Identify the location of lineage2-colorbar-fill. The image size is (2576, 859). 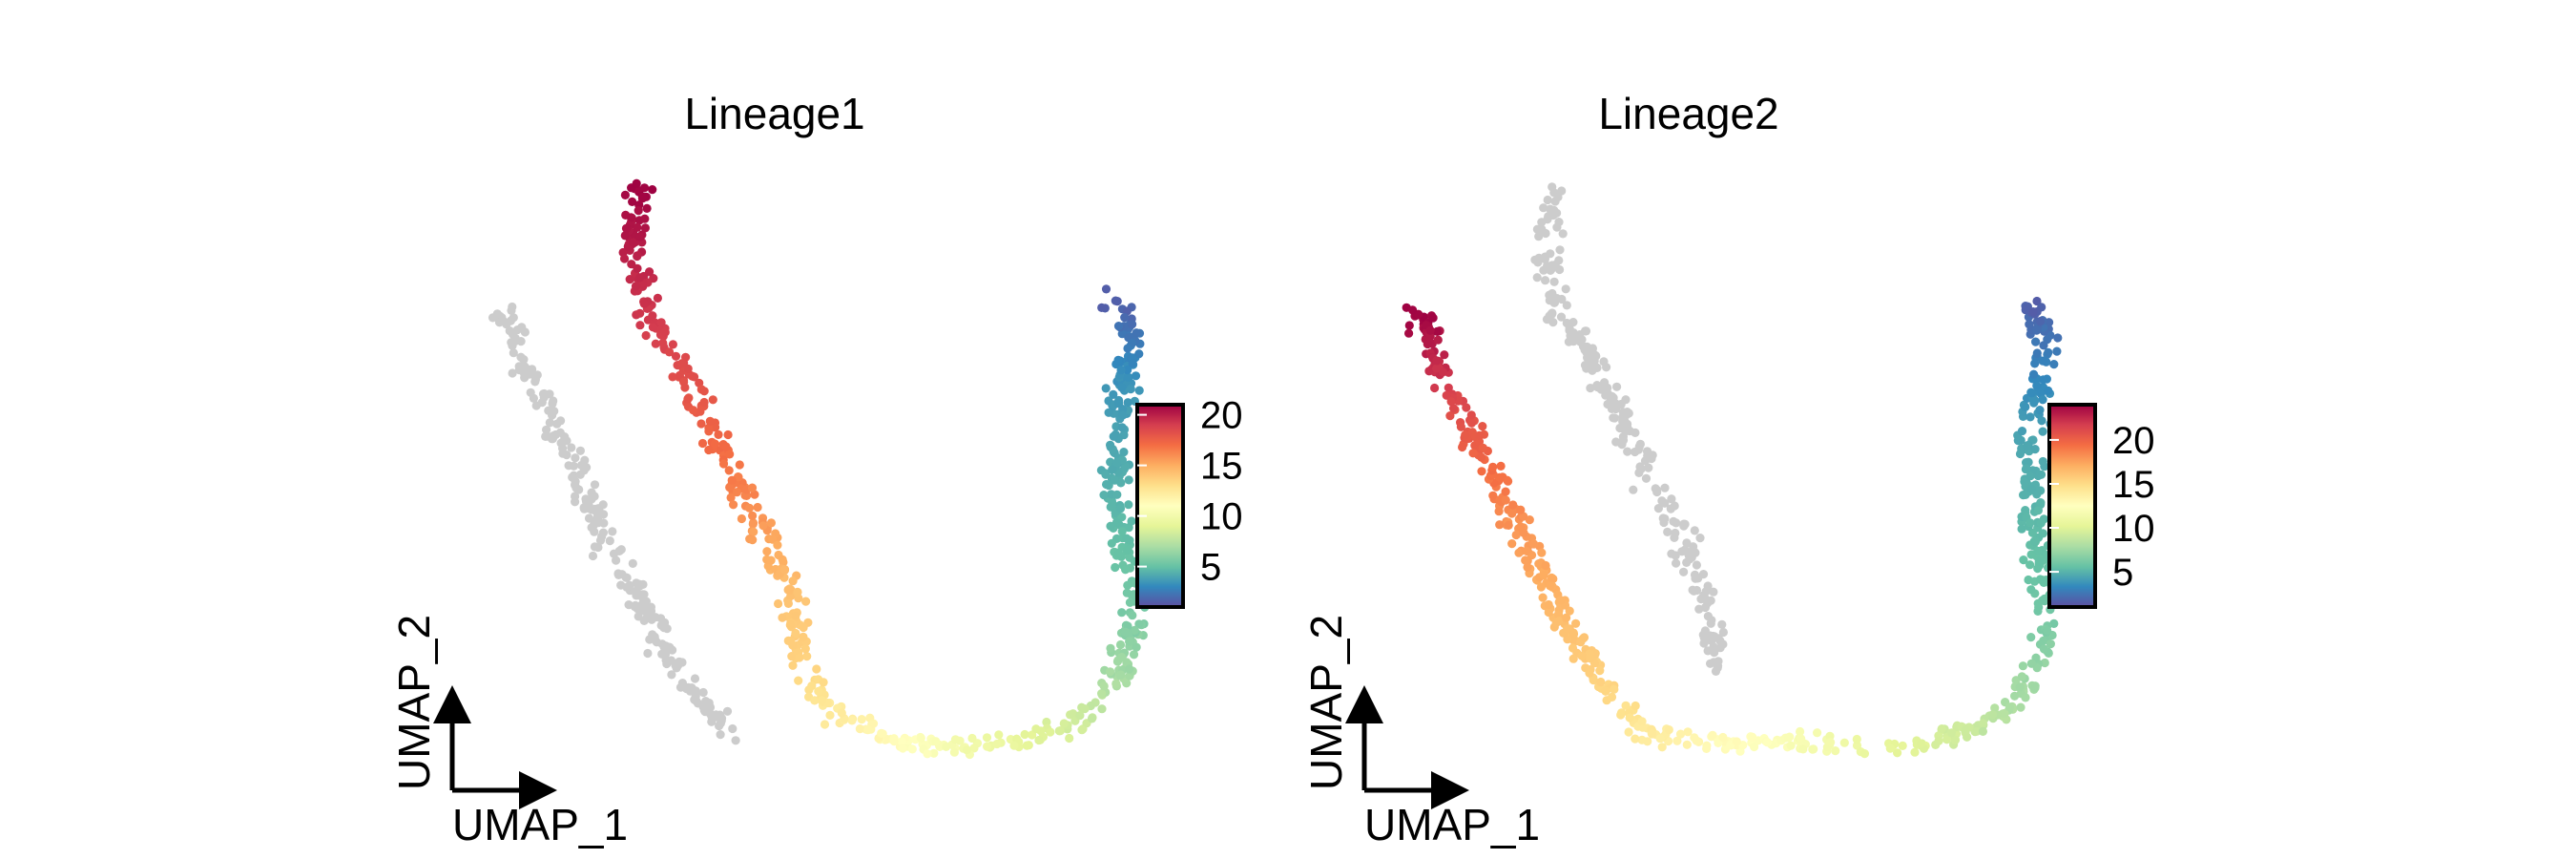
(2072, 506).